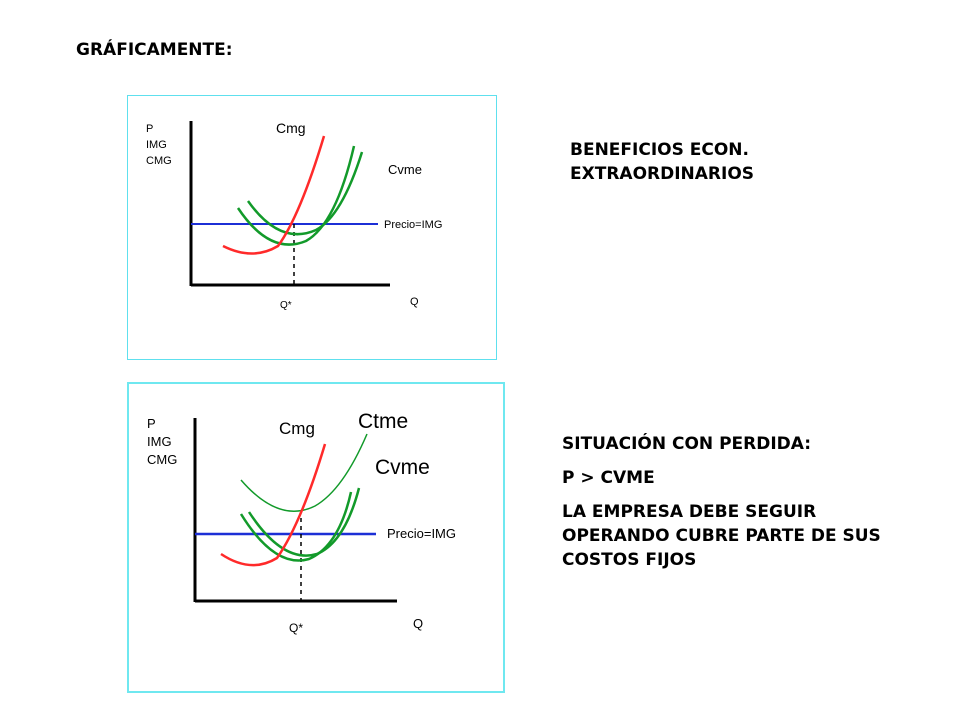 The width and height of the screenshot is (960, 720). I want to click on page-title: GRÁFICAMENTE:, so click(154, 50).